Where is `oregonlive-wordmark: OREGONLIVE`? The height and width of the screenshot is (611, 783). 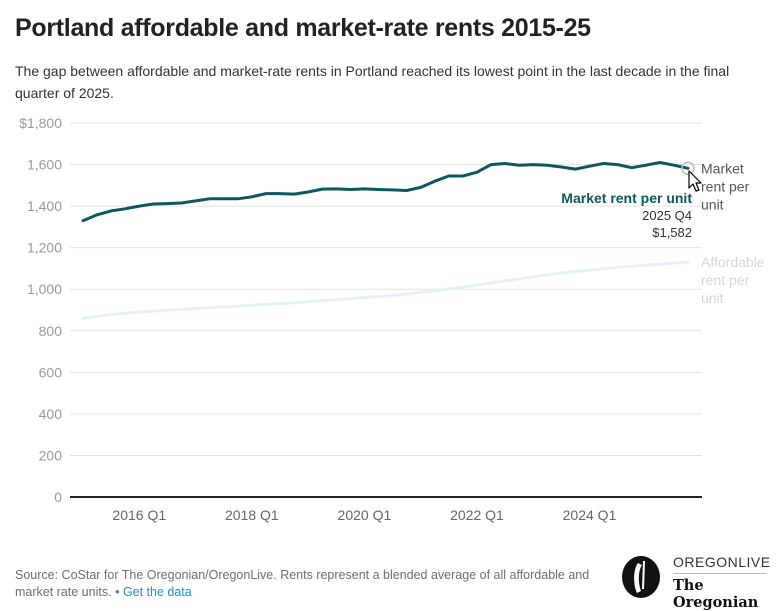 oregonlive-wordmark: OREGONLIVE is located at coordinates (722, 562).